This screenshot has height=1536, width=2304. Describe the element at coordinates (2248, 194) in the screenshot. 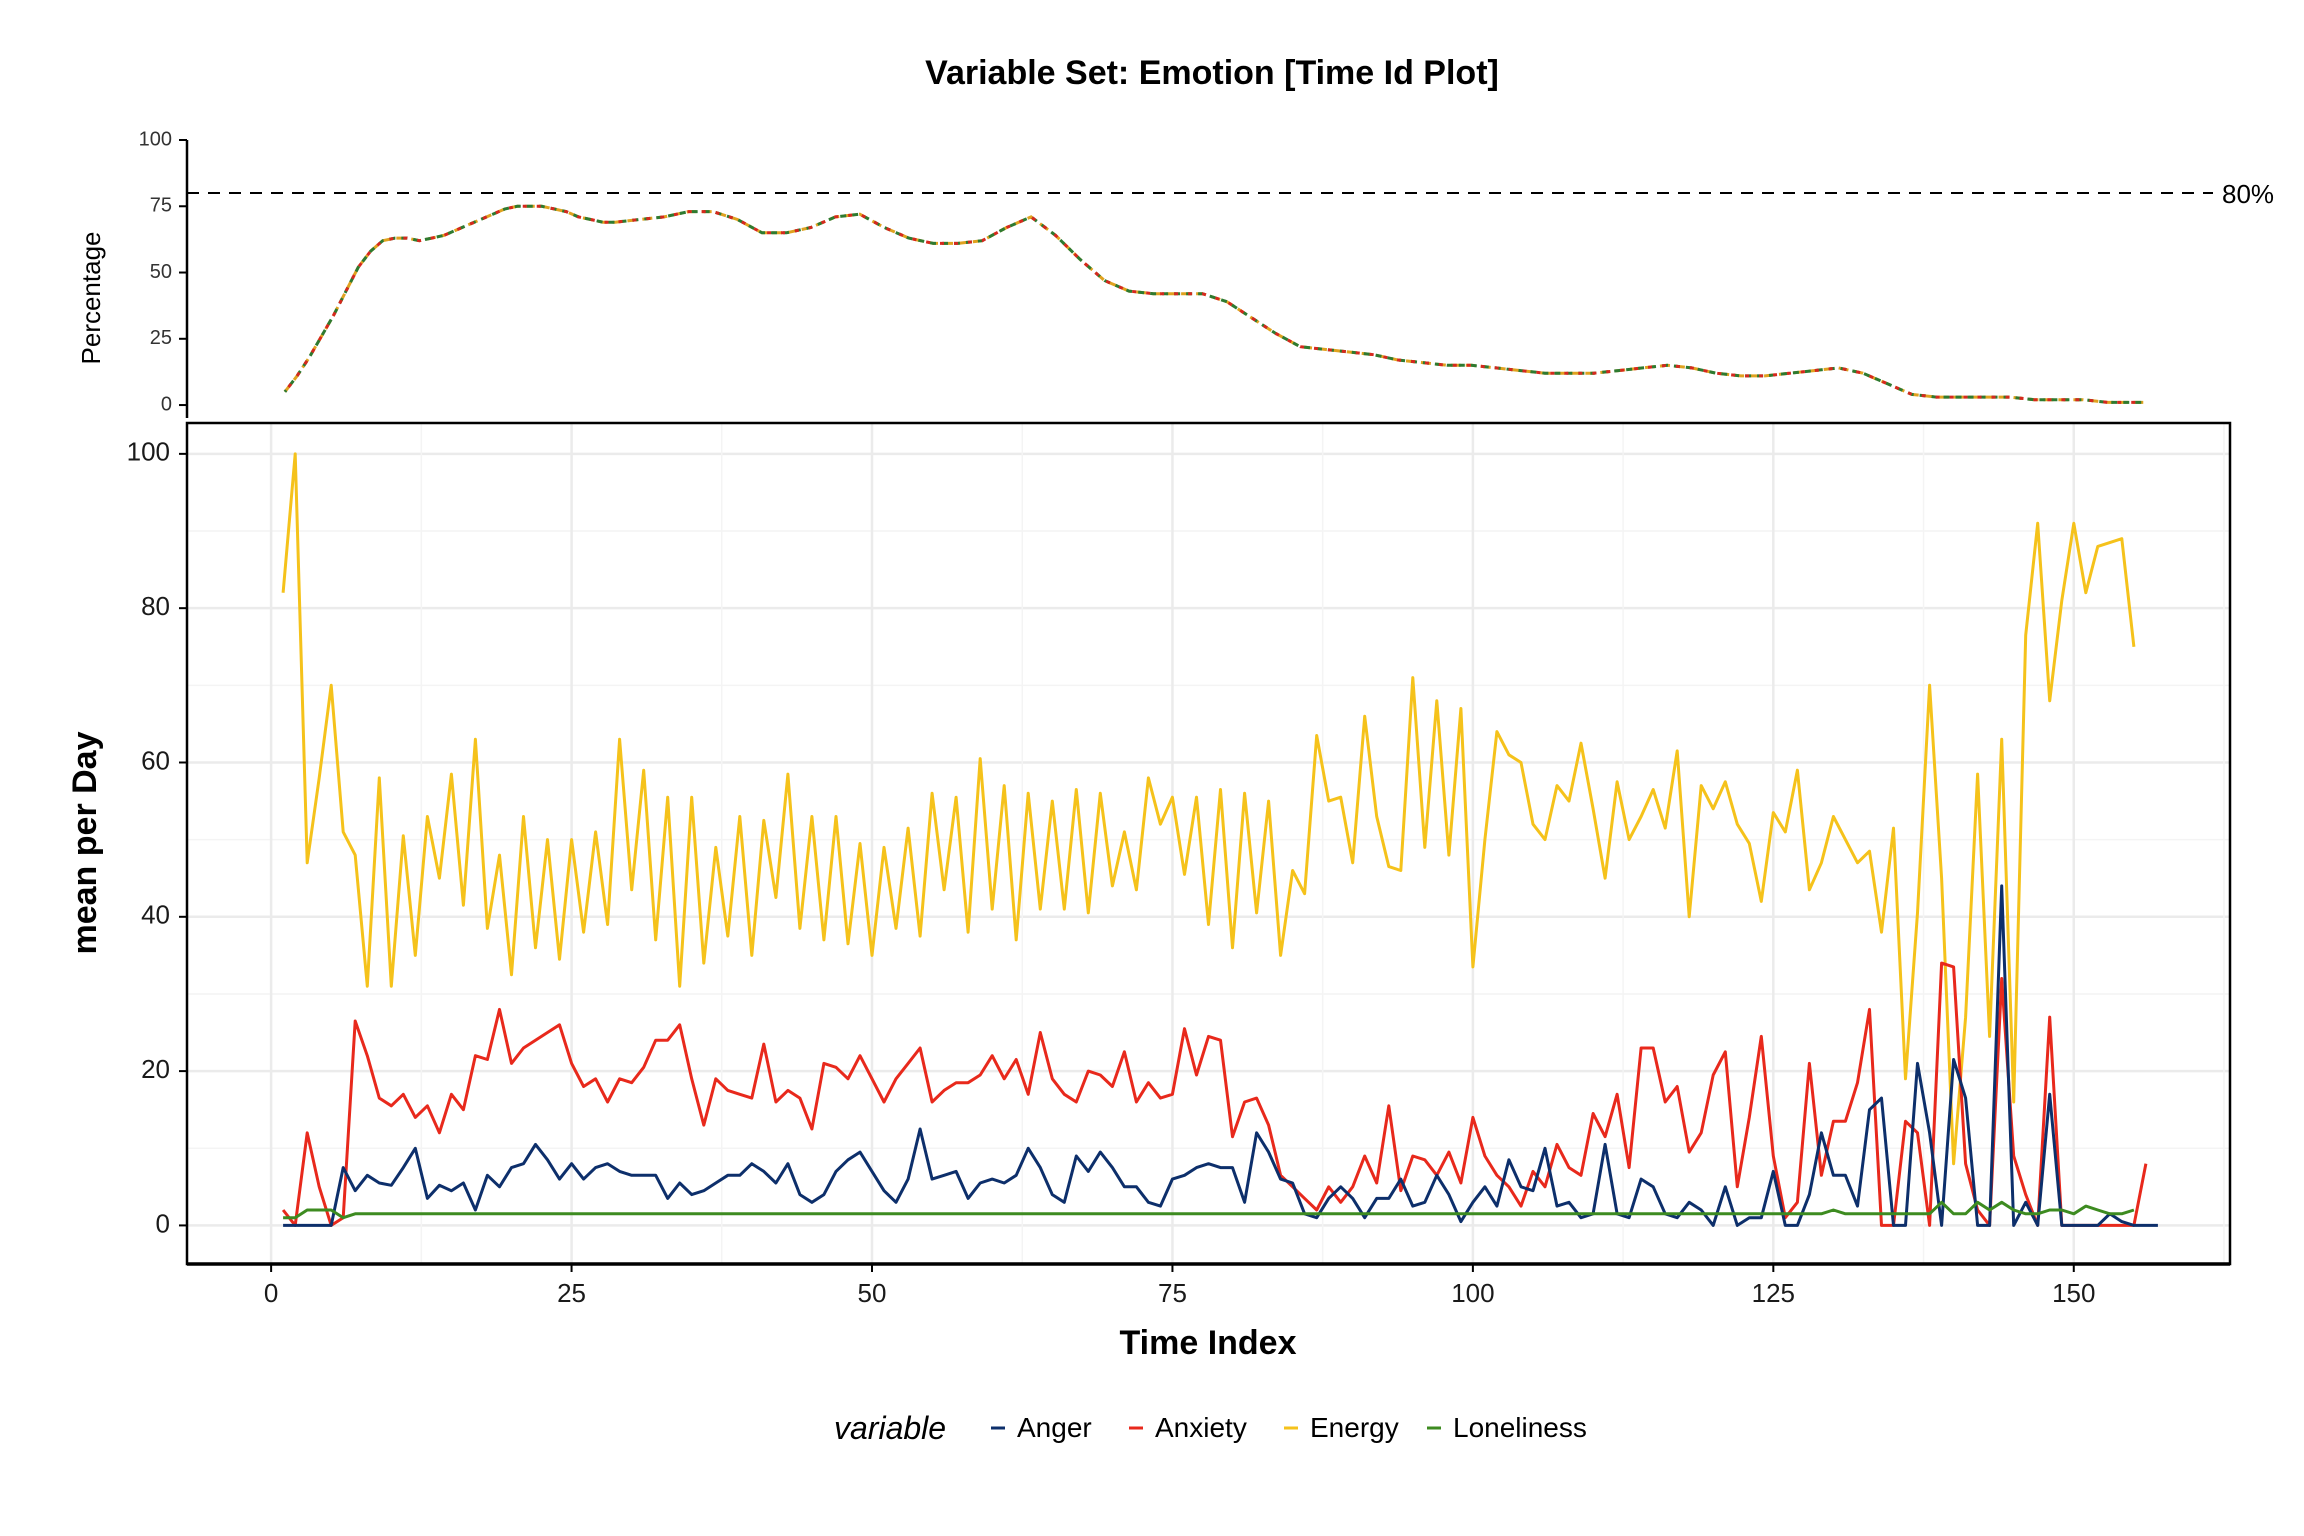

I see `completion-threshold-label: 80%` at that location.